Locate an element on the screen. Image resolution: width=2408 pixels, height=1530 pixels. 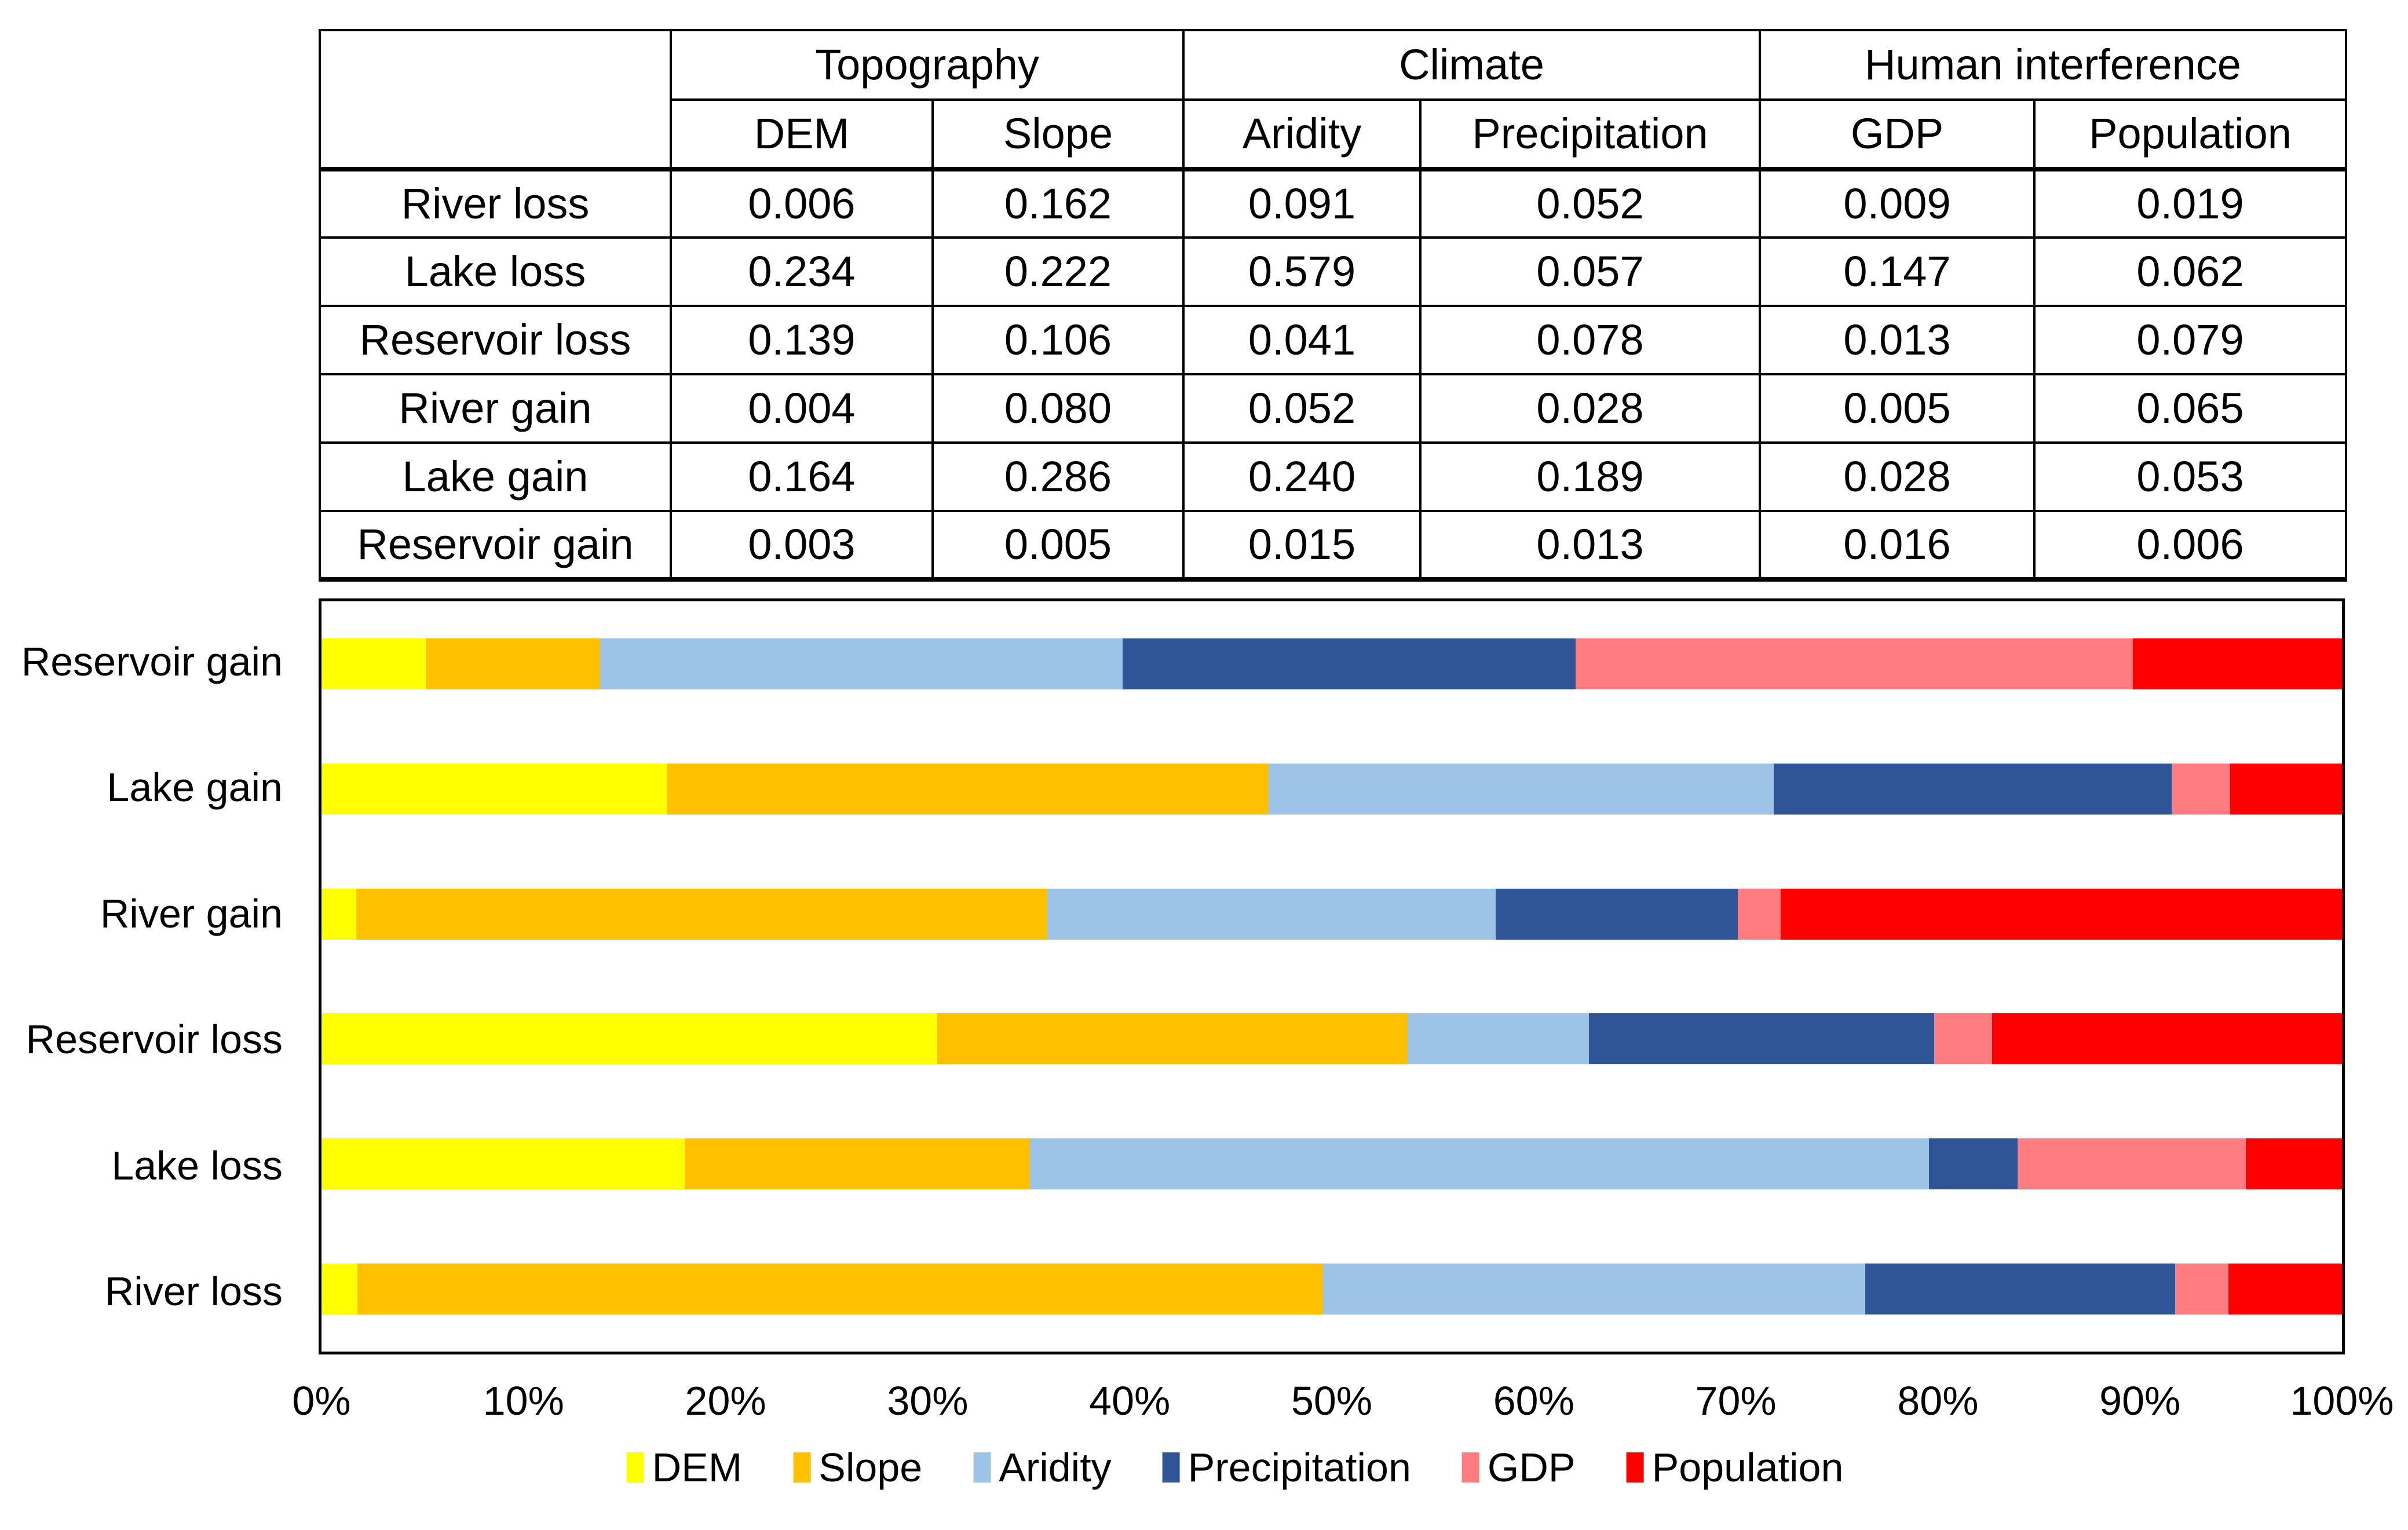
stacked-bar-lake-gain is located at coordinates (1332, 789).